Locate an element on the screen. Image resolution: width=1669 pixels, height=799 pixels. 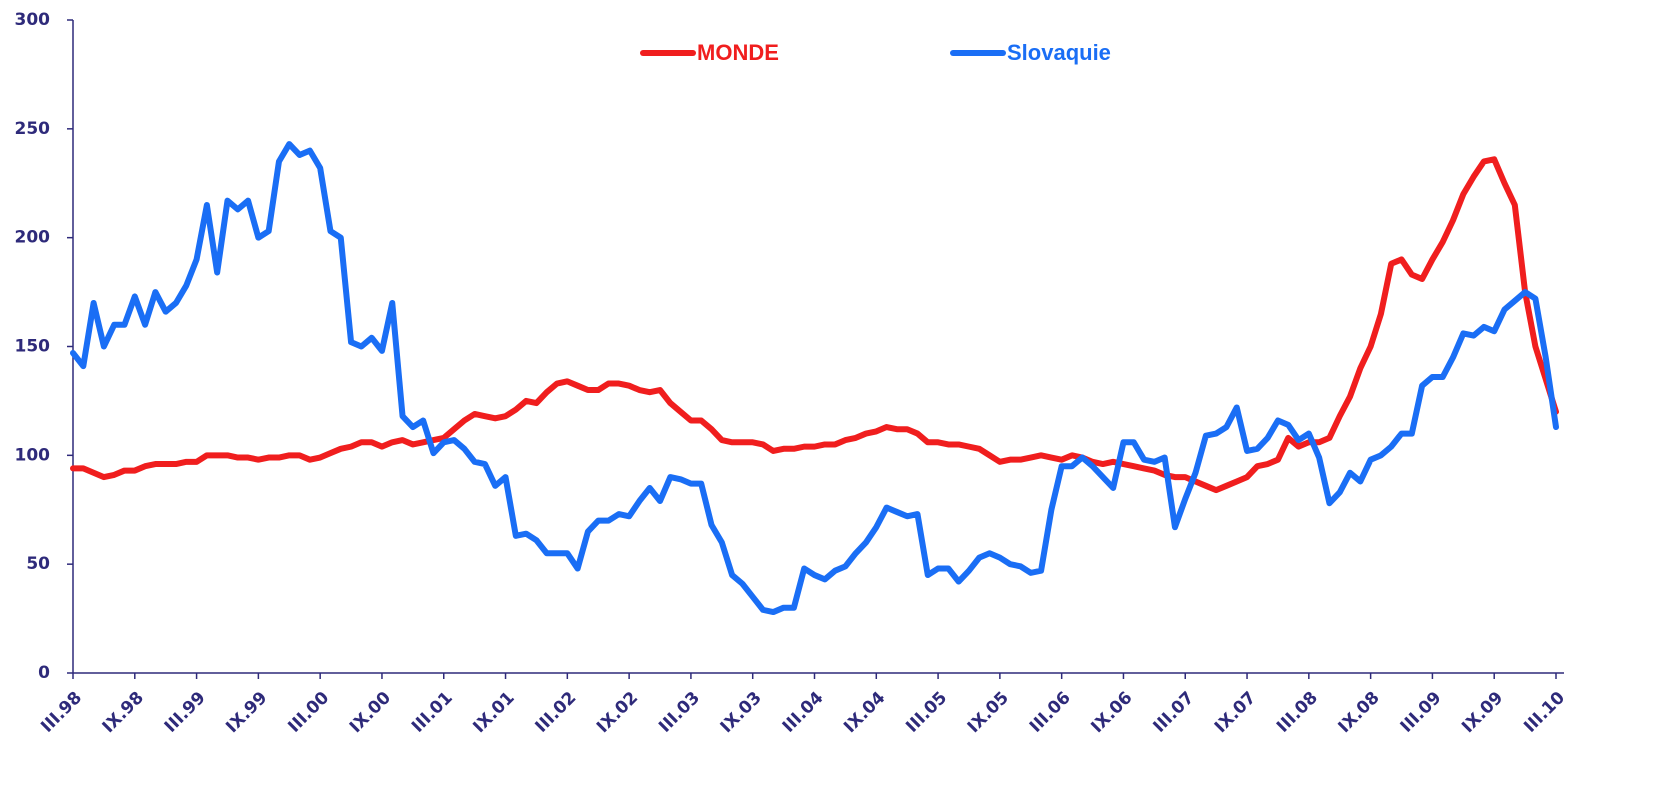
x-tick-label: IX.09 is located at coordinates (1482, 712).